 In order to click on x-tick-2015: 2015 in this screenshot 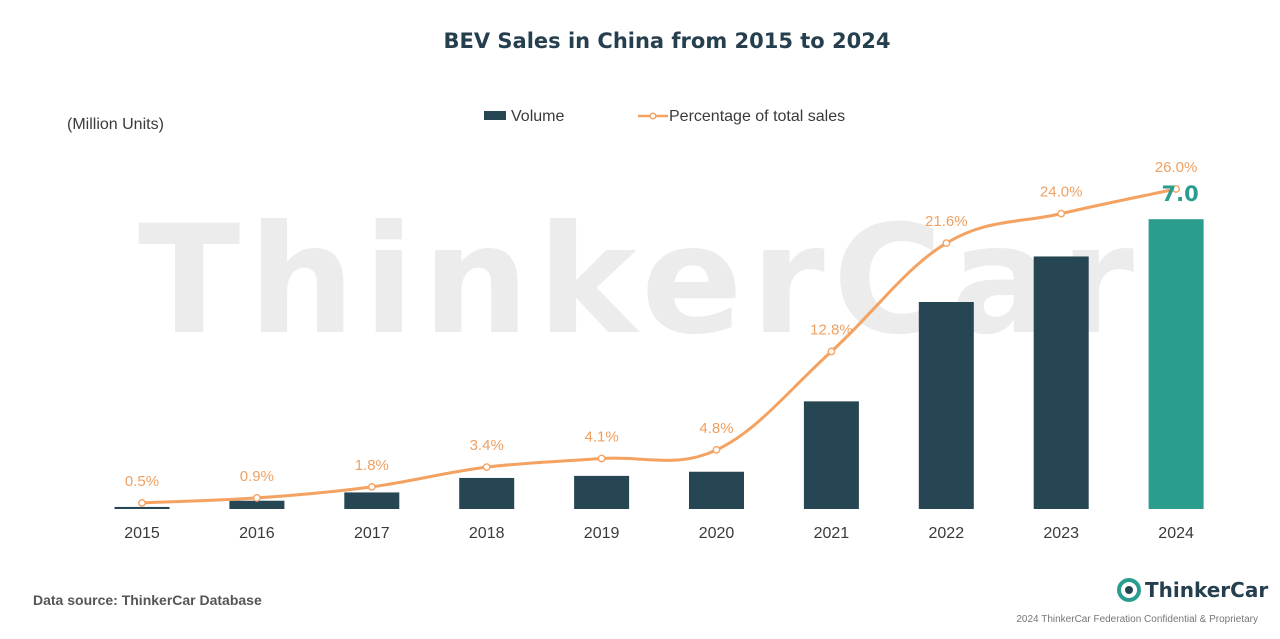, I will do `click(142, 533)`.